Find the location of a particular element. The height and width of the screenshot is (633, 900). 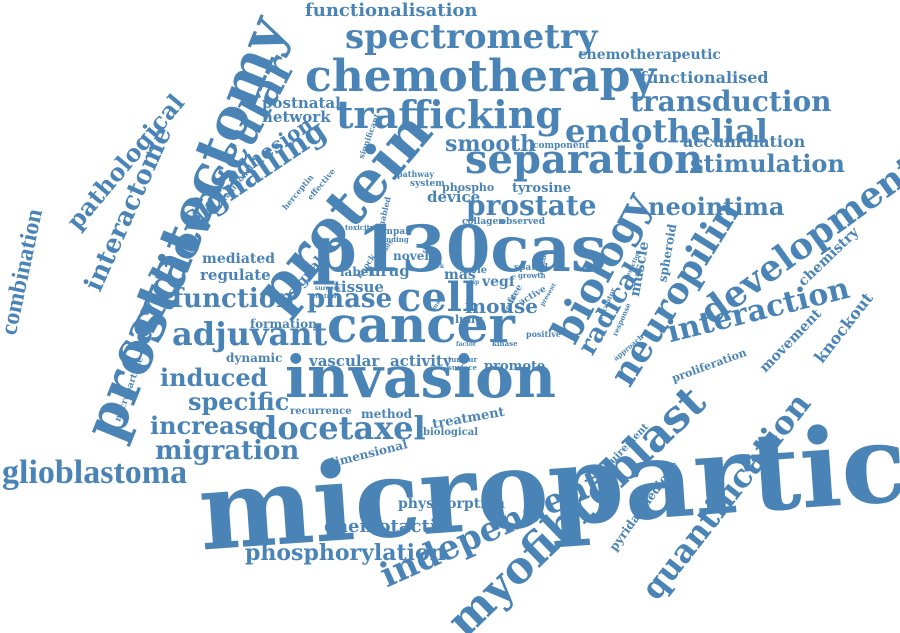

word-postnatal: postnatal is located at coordinates (301, 103).